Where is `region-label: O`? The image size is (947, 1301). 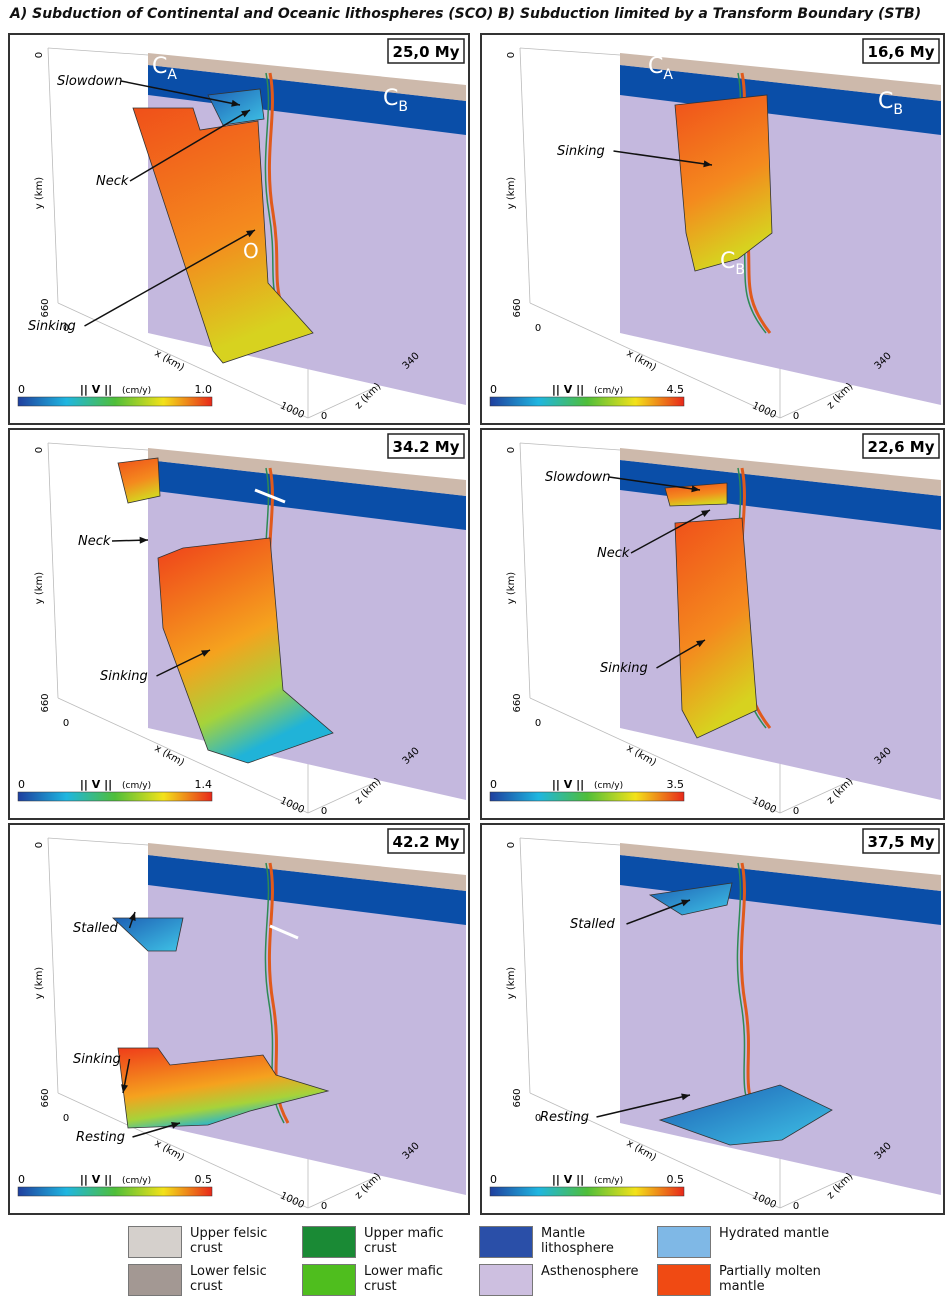
region-label: O is located at coordinates (251, 251).